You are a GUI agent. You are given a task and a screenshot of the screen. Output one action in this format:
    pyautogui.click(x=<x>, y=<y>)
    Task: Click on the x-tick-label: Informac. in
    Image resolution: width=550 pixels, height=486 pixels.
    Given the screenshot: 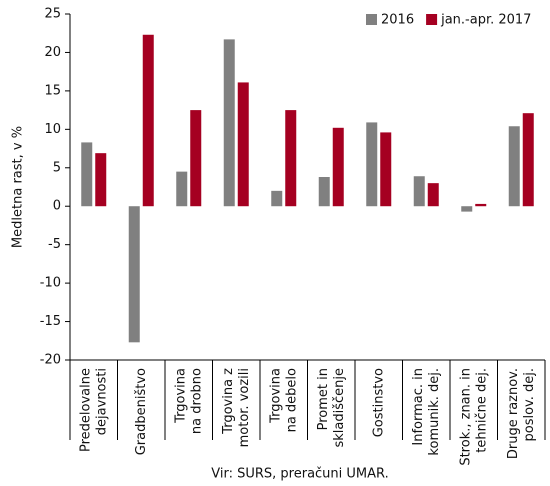 What is the action you would take?
    pyautogui.click(x=418, y=407)
    